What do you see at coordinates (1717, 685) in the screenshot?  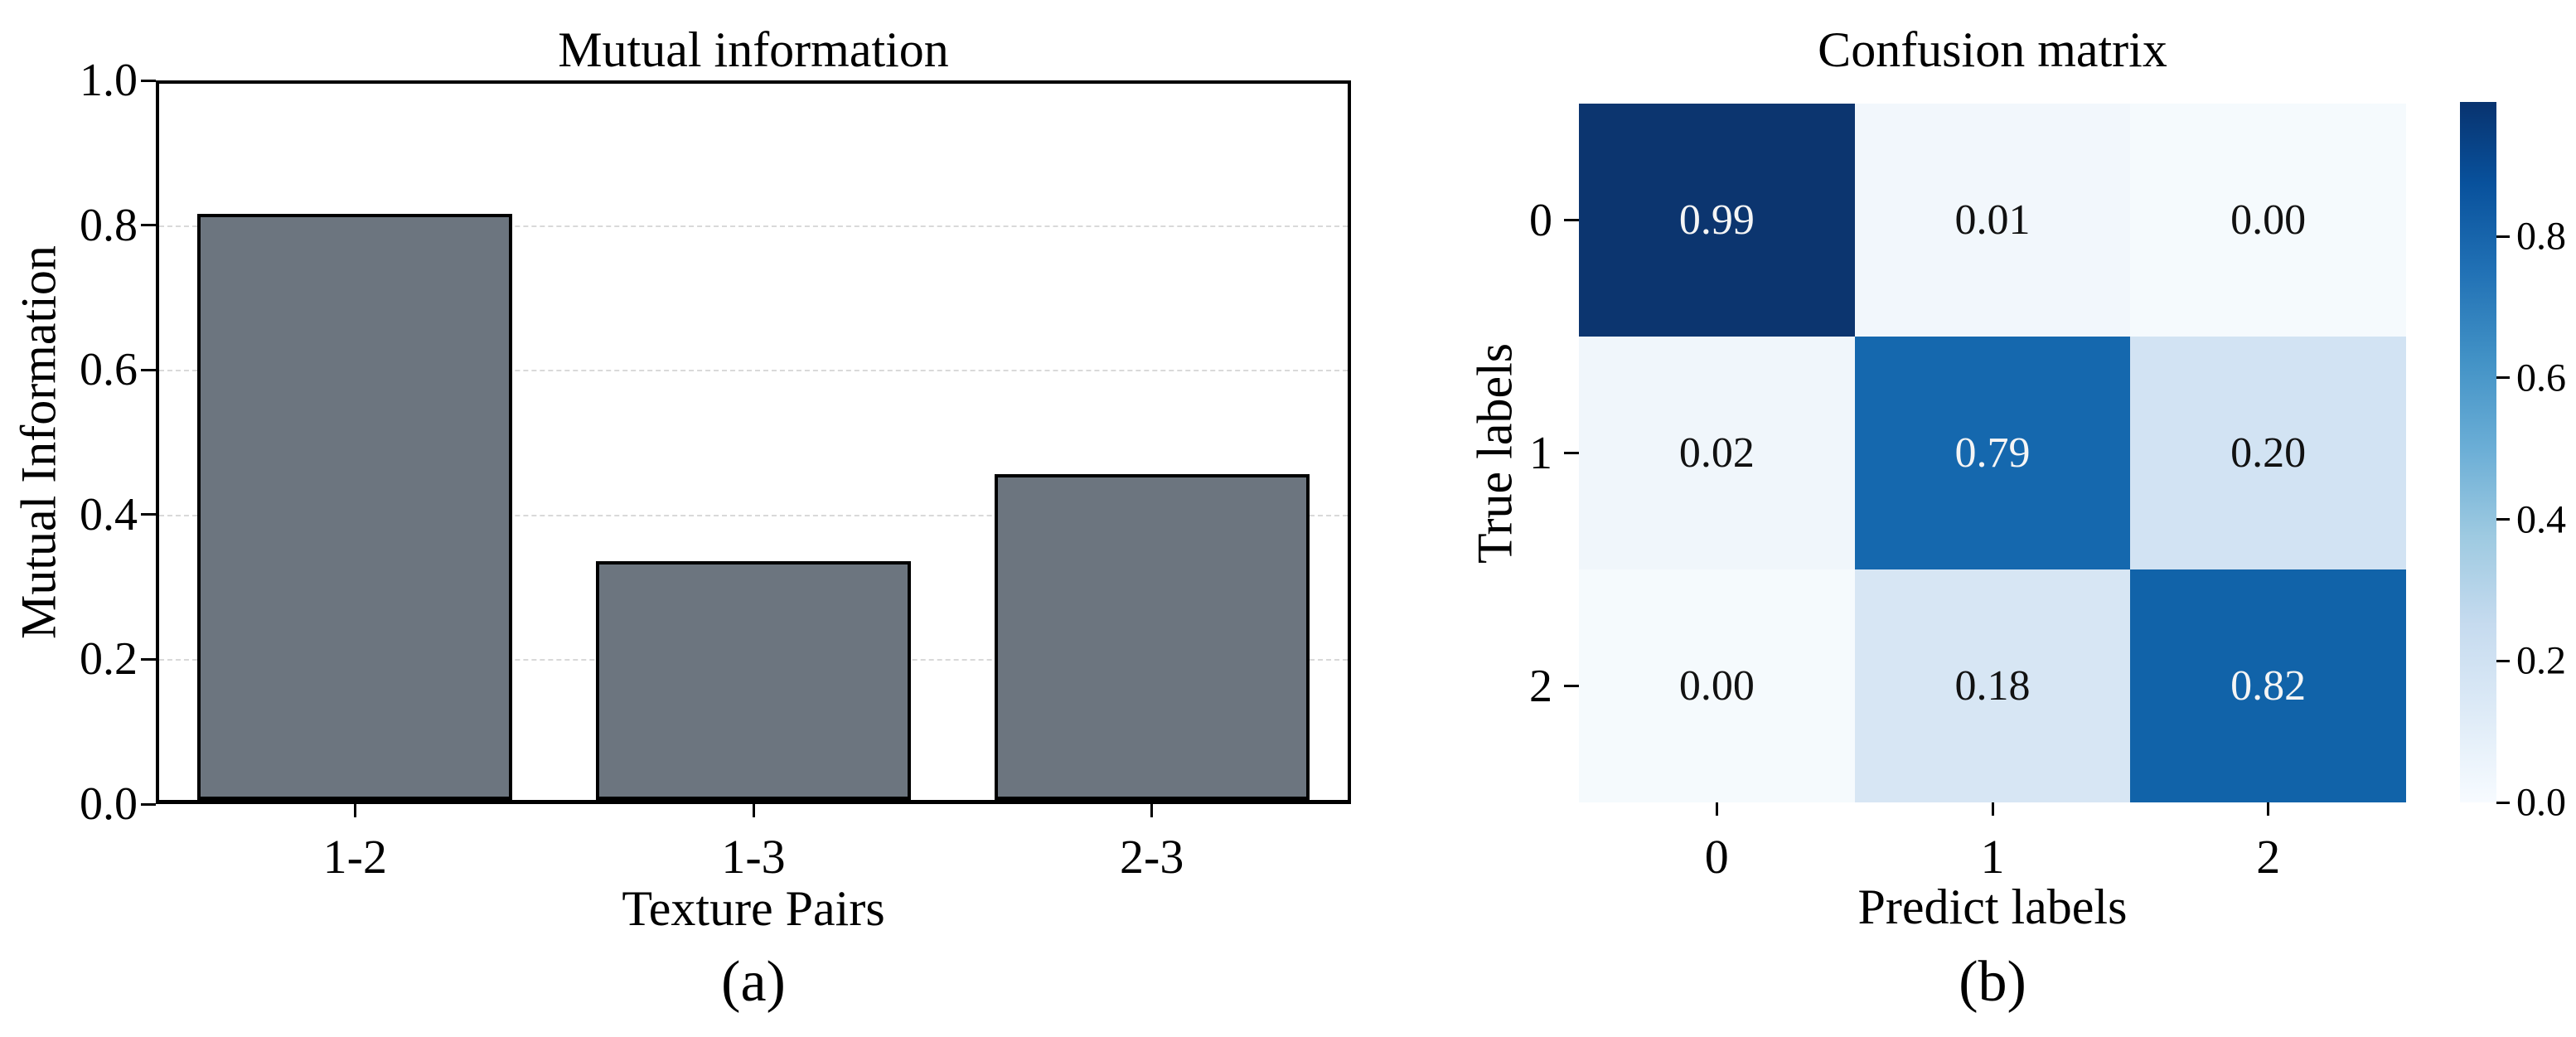 I see `matrix-cell-2-0: 0.00` at bounding box center [1717, 685].